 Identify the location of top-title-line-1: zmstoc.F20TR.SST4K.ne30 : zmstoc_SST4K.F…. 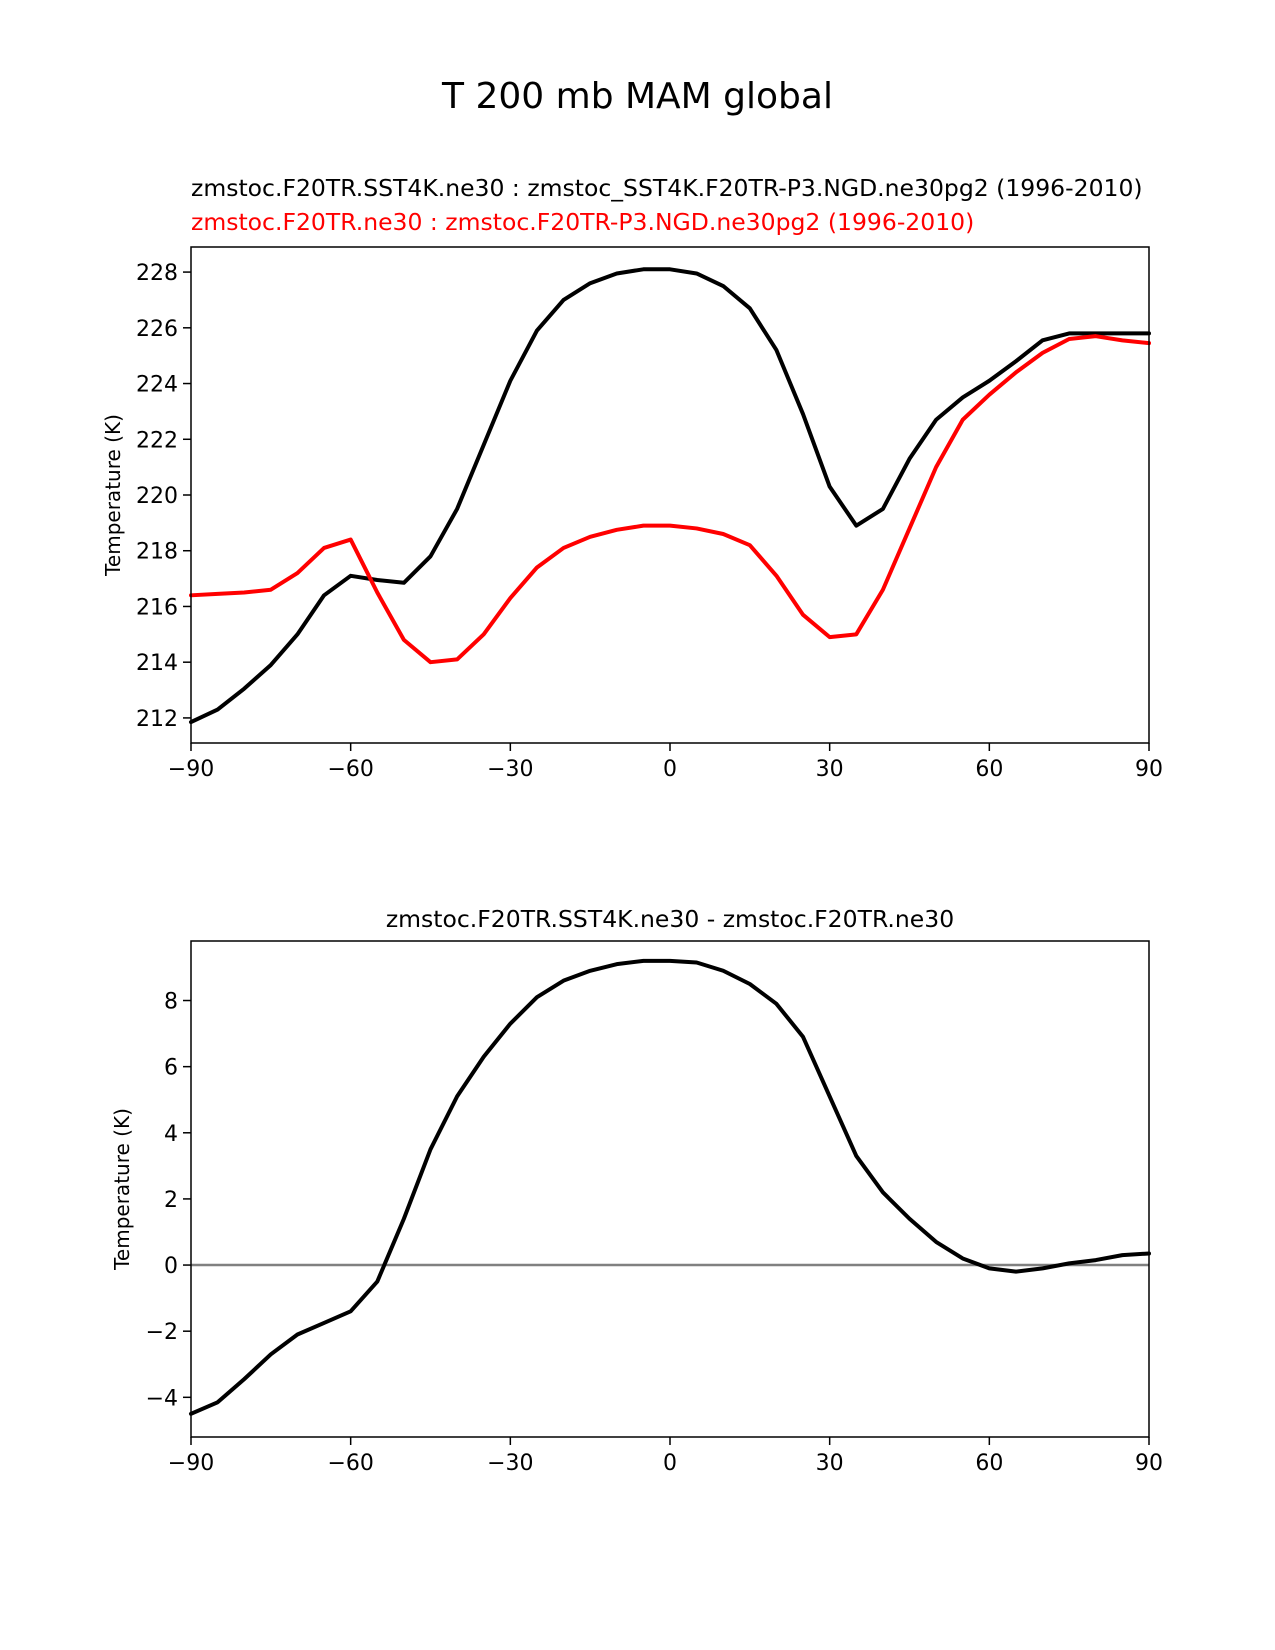
(667, 188).